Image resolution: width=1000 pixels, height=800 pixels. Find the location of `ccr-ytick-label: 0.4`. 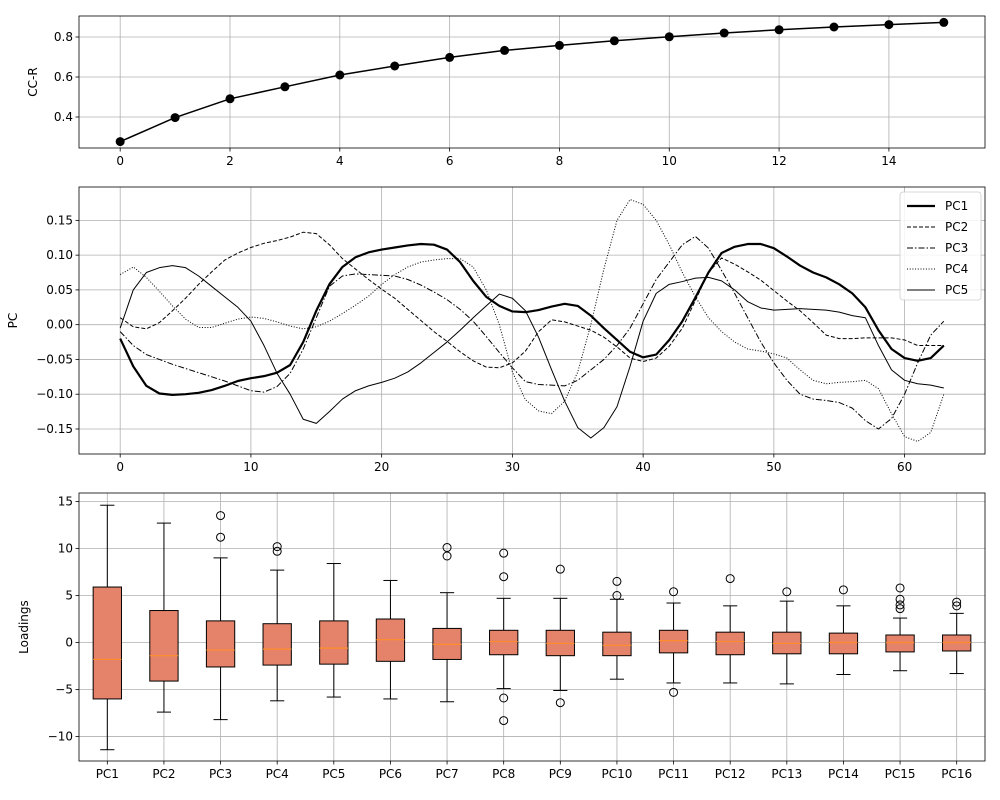

ccr-ytick-label: 0.4 is located at coordinates (63, 117).